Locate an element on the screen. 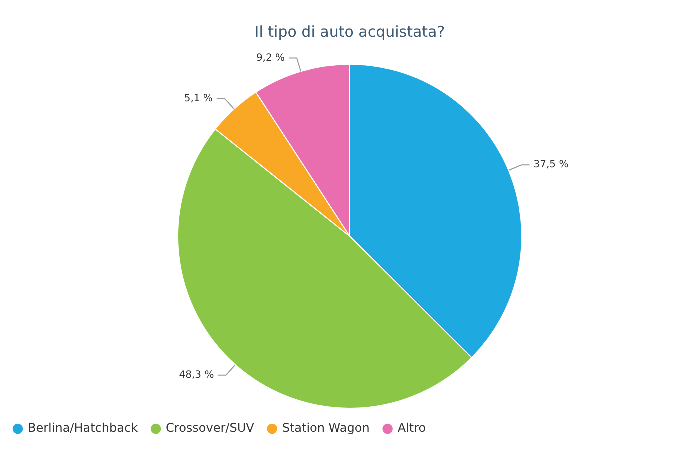 Image resolution: width=700 pixels, height=465 pixels. chart-title: Il tipo di auto acquistata? is located at coordinates (350, 31).